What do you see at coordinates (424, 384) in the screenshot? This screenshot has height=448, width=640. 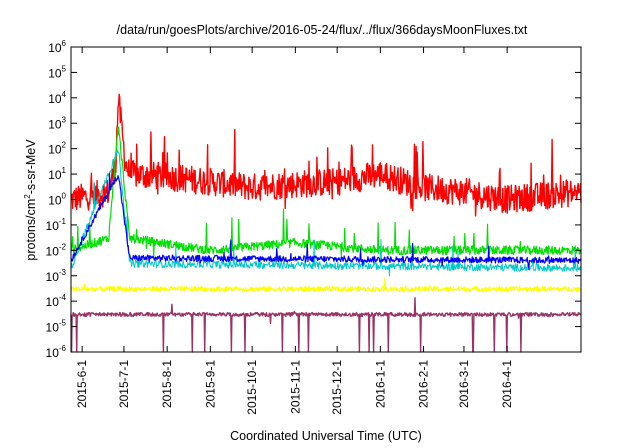 I see `x-tick-label: 2016-2-1` at bounding box center [424, 384].